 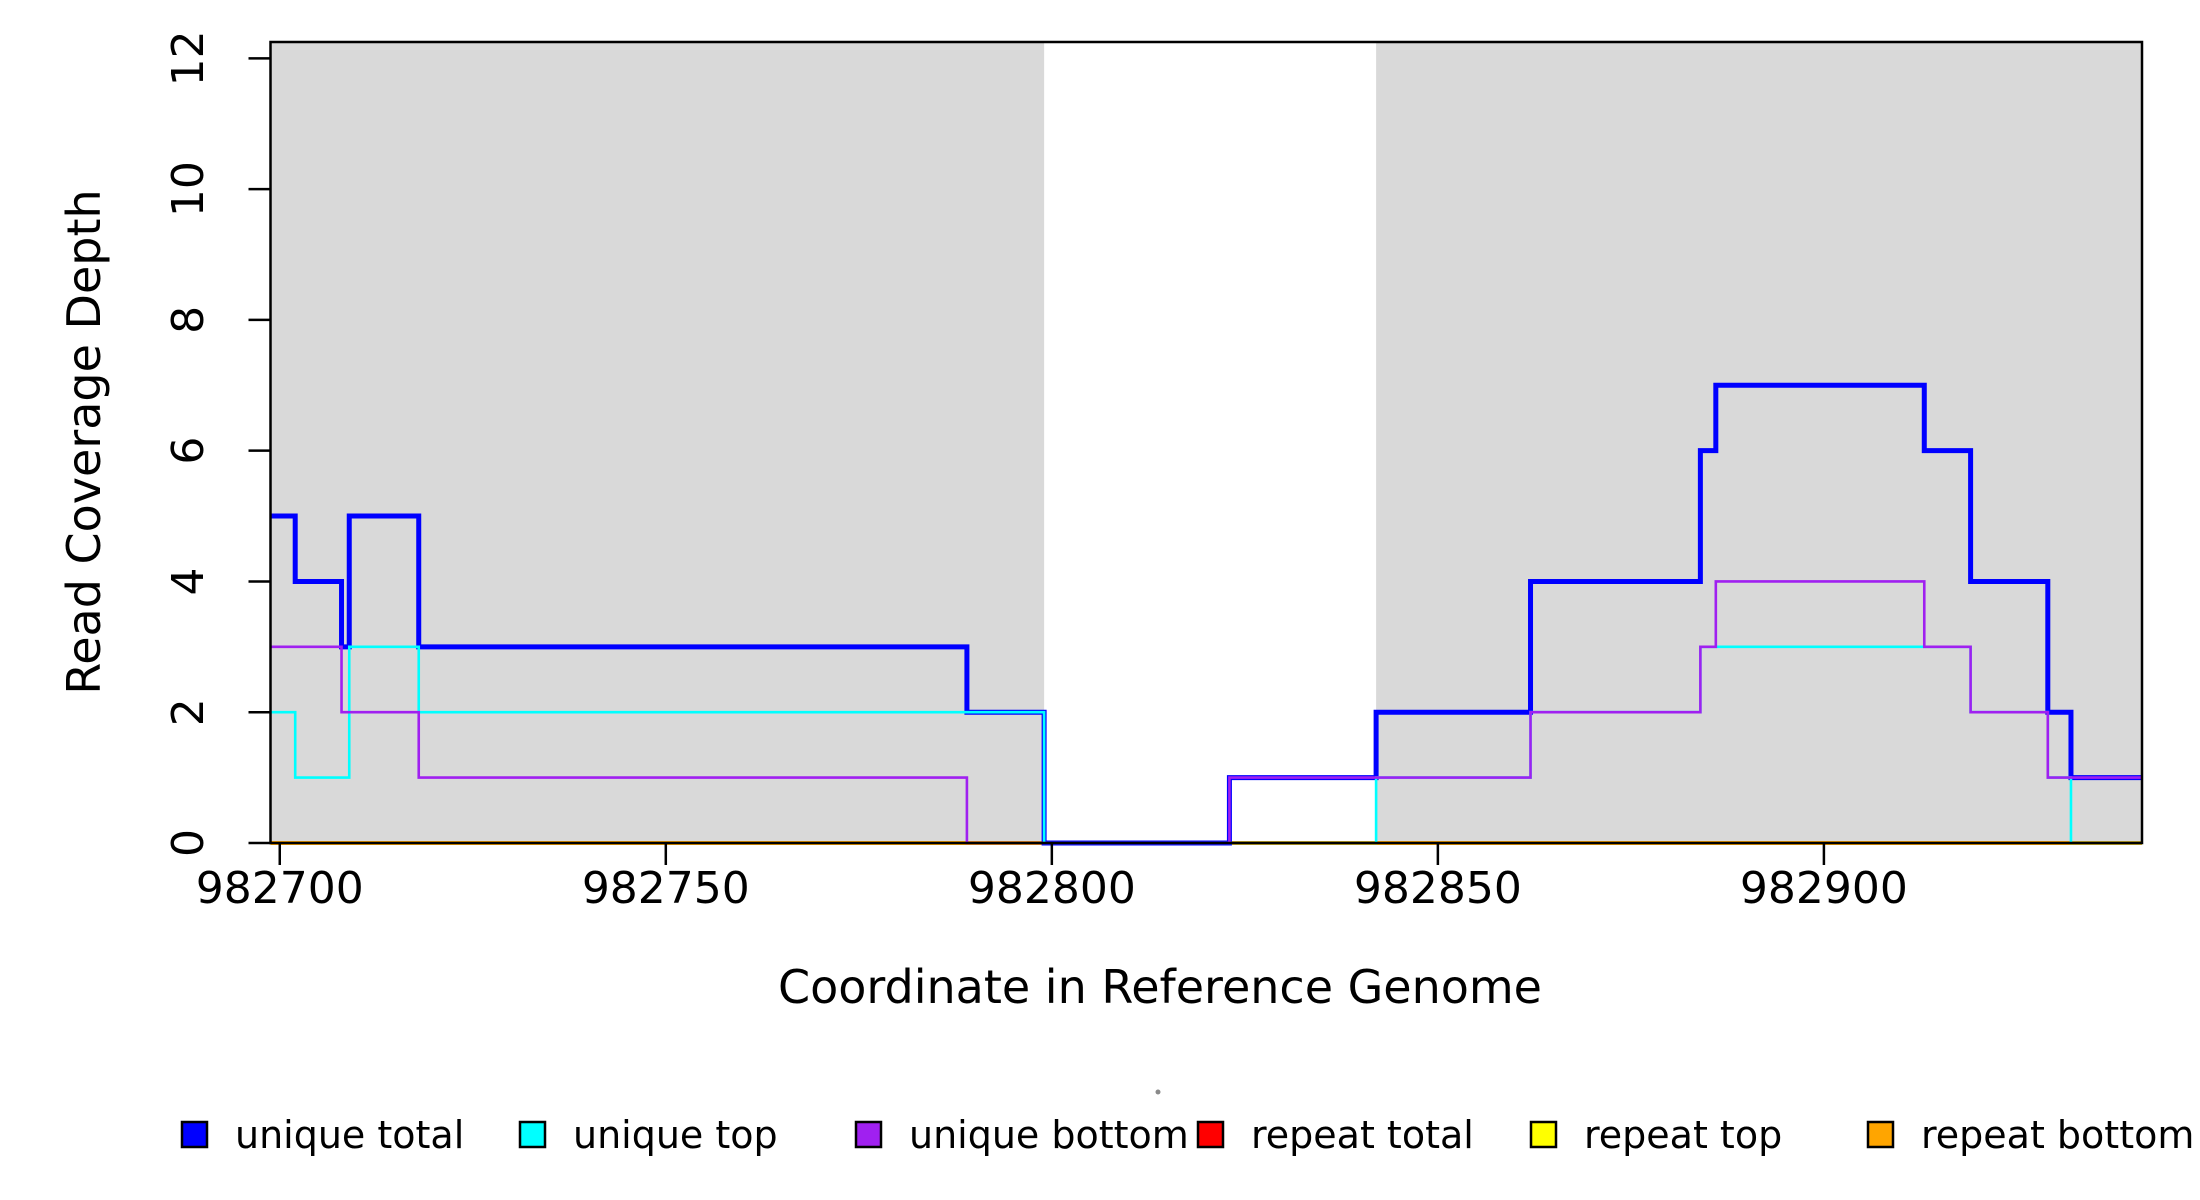 What do you see at coordinates (188, 189) in the screenshot?
I see `y-tick-label: 10` at bounding box center [188, 189].